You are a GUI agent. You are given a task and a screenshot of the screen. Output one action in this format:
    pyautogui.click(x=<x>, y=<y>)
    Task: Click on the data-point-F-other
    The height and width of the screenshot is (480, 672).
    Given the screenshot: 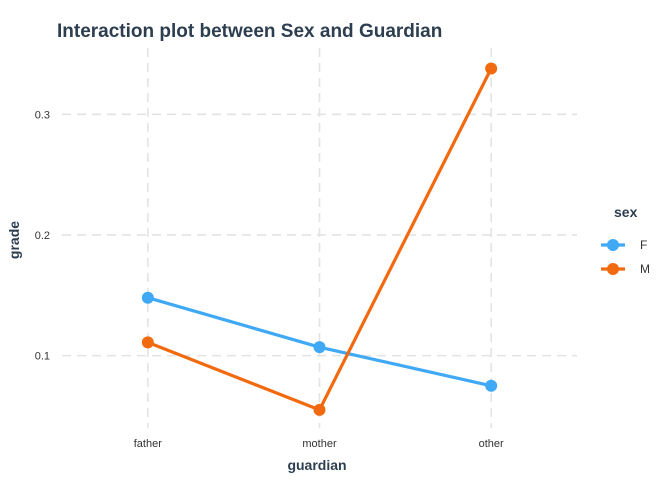 What is the action you would take?
    pyautogui.click(x=491, y=385)
    